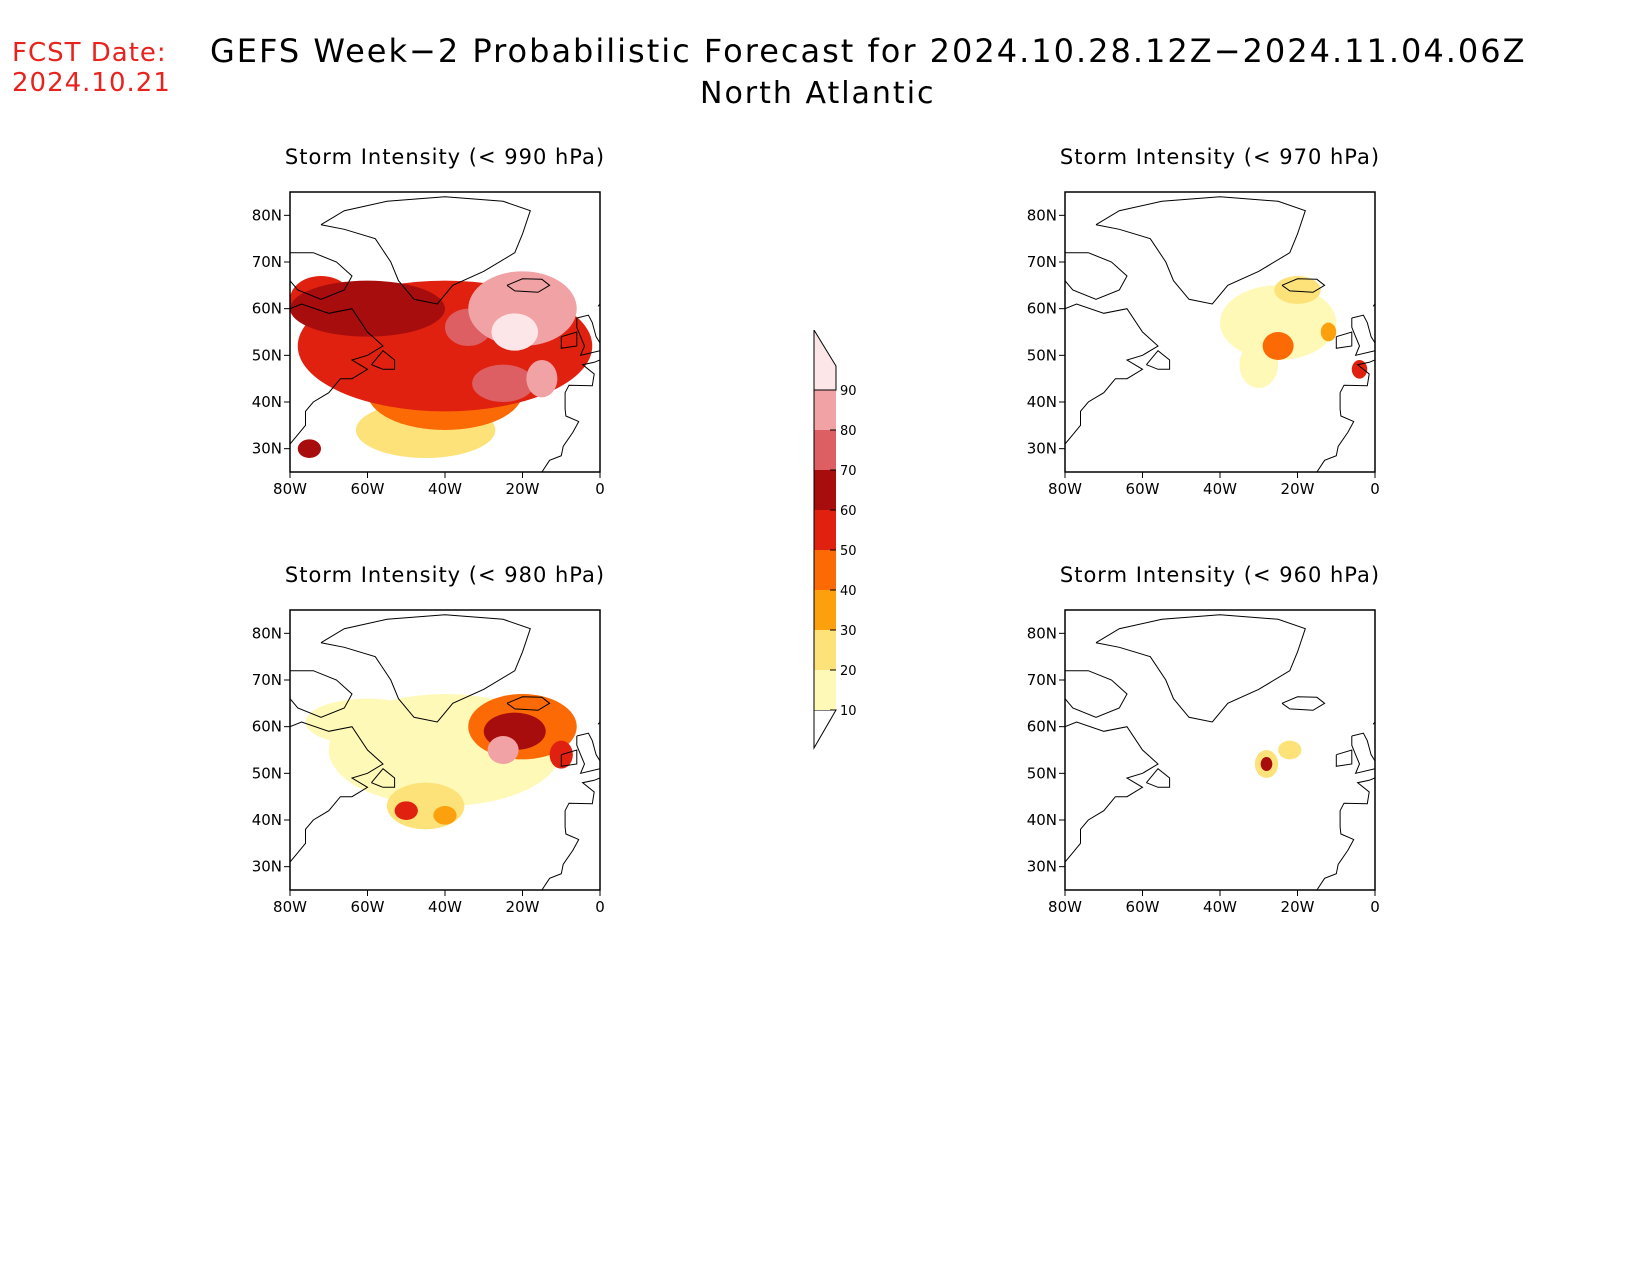 This screenshot has height=1275, width=1650. I want to click on colorbar-label: 90, so click(848, 391).